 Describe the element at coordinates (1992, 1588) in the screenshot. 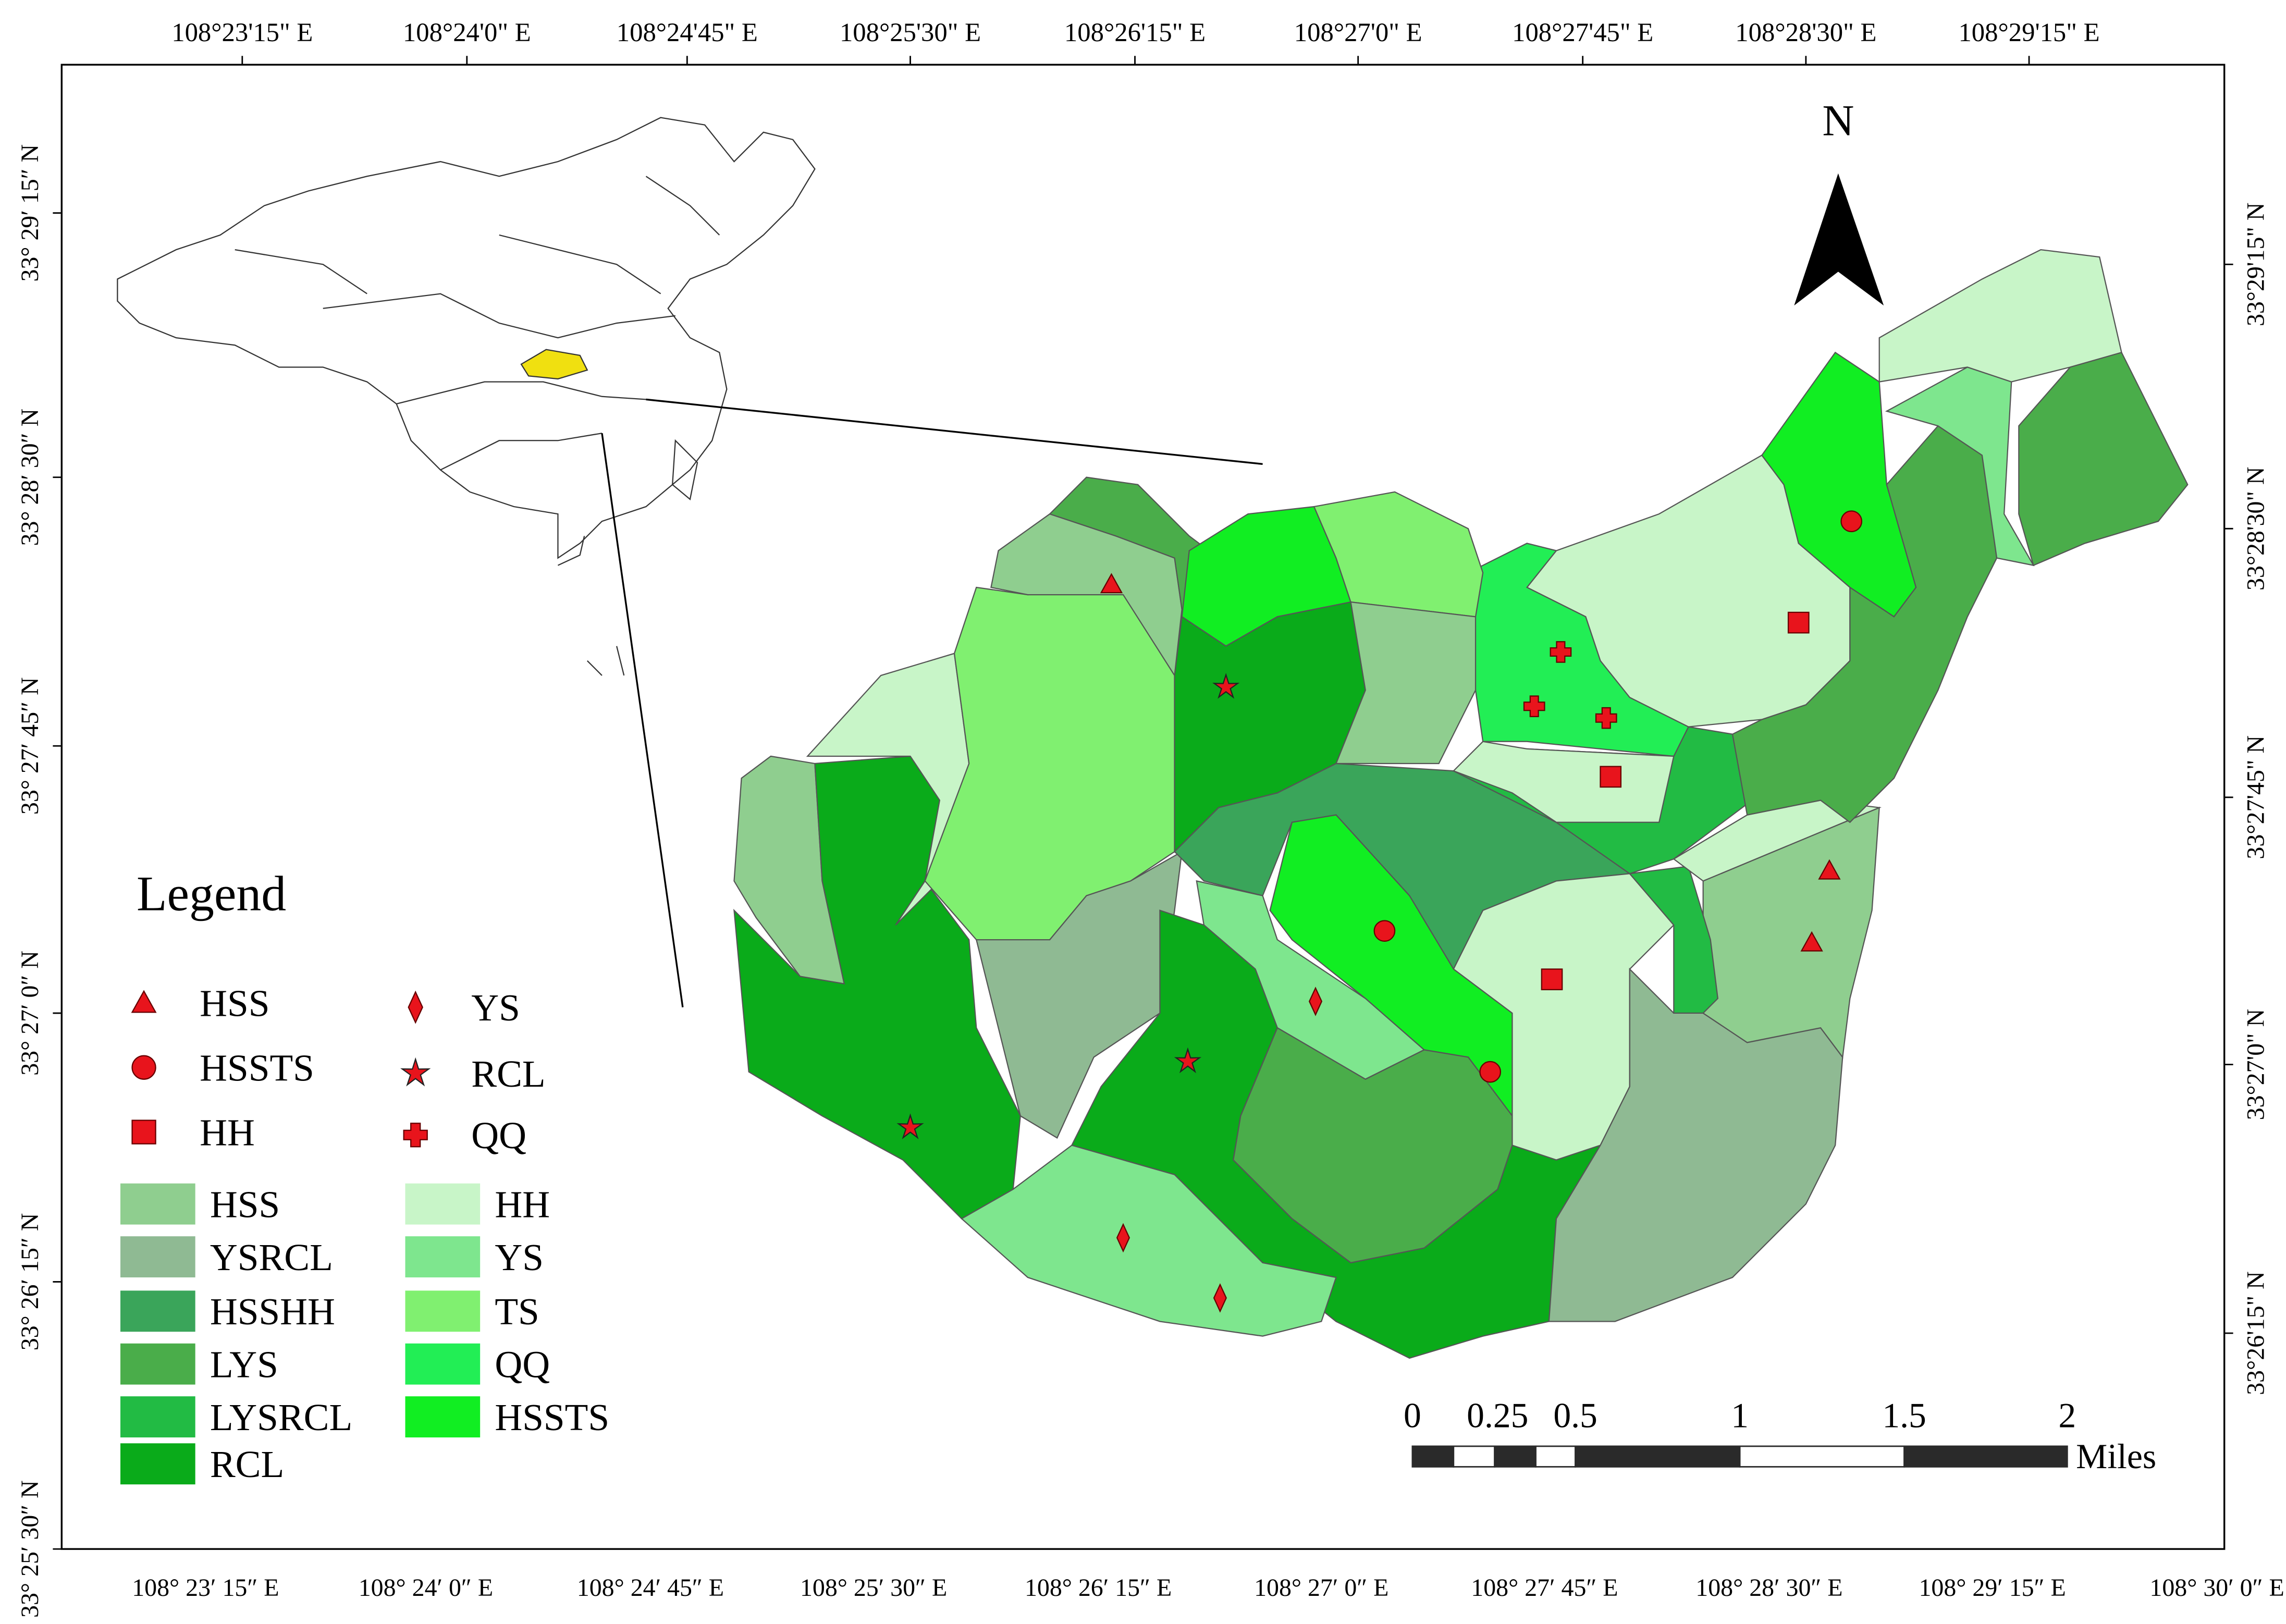

I see `bottom-coordinate-label: 108° 29′ 15″ E` at that location.